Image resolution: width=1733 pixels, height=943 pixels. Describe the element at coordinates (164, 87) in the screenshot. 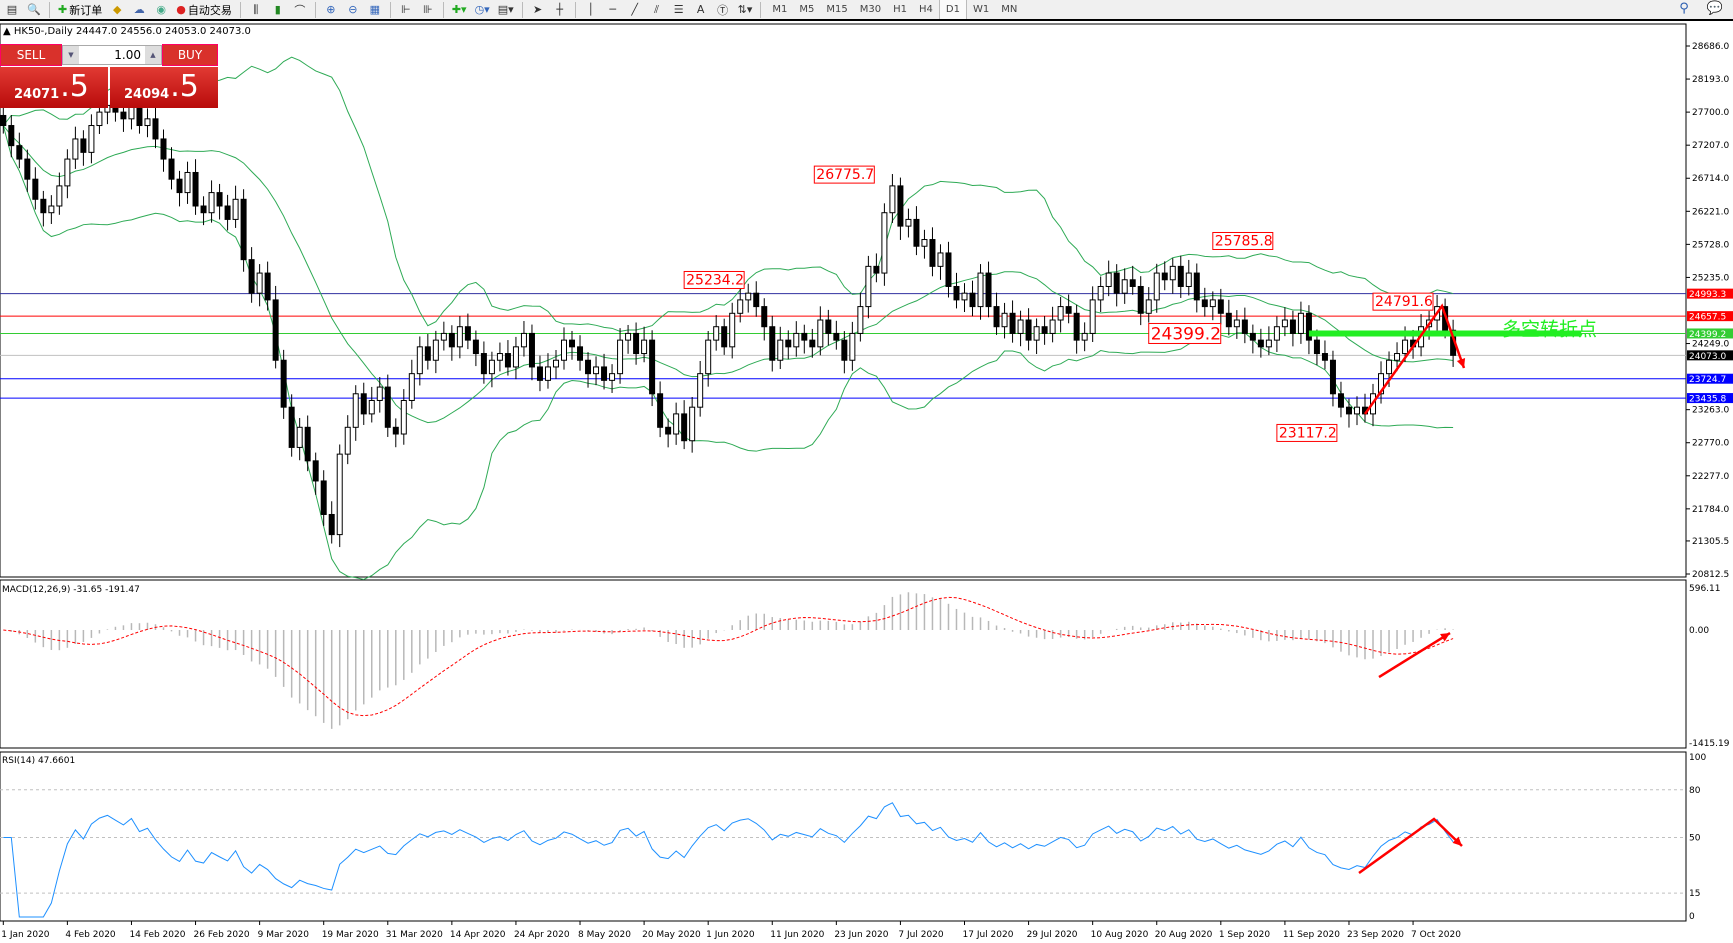

I see `buy-price-button: 24094.5` at that location.